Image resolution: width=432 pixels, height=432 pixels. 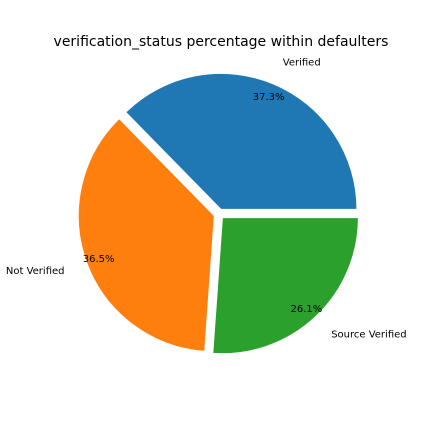 What do you see at coordinates (302, 62) in the screenshot?
I see `pie-label: Verified` at bounding box center [302, 62].